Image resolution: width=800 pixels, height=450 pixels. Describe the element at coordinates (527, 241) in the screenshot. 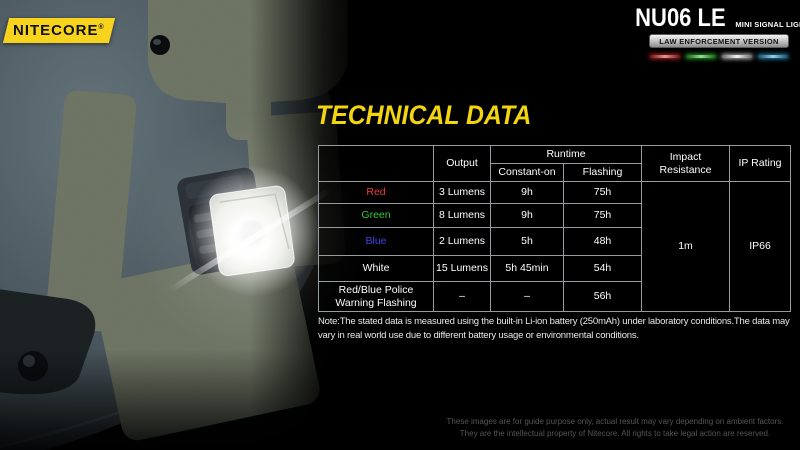

I see `constant-on-cell: 5h` at that location.